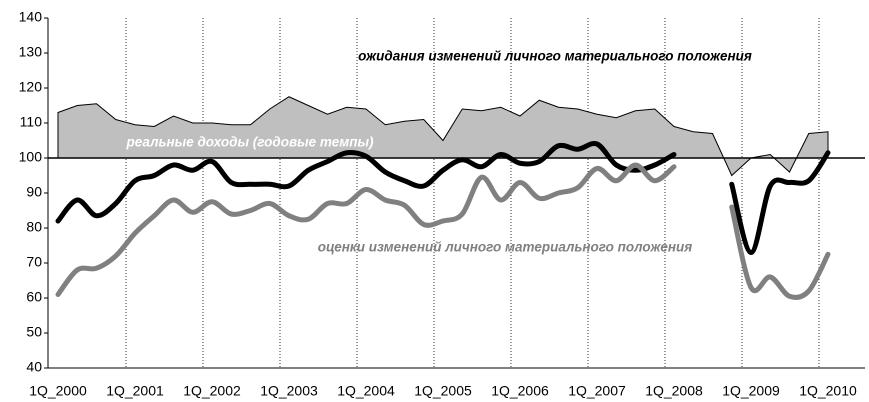  What do you see at coordinates (34, 297) in the screenshot?
I see `y-tick-label: 60` at bounding box center [34, 297].